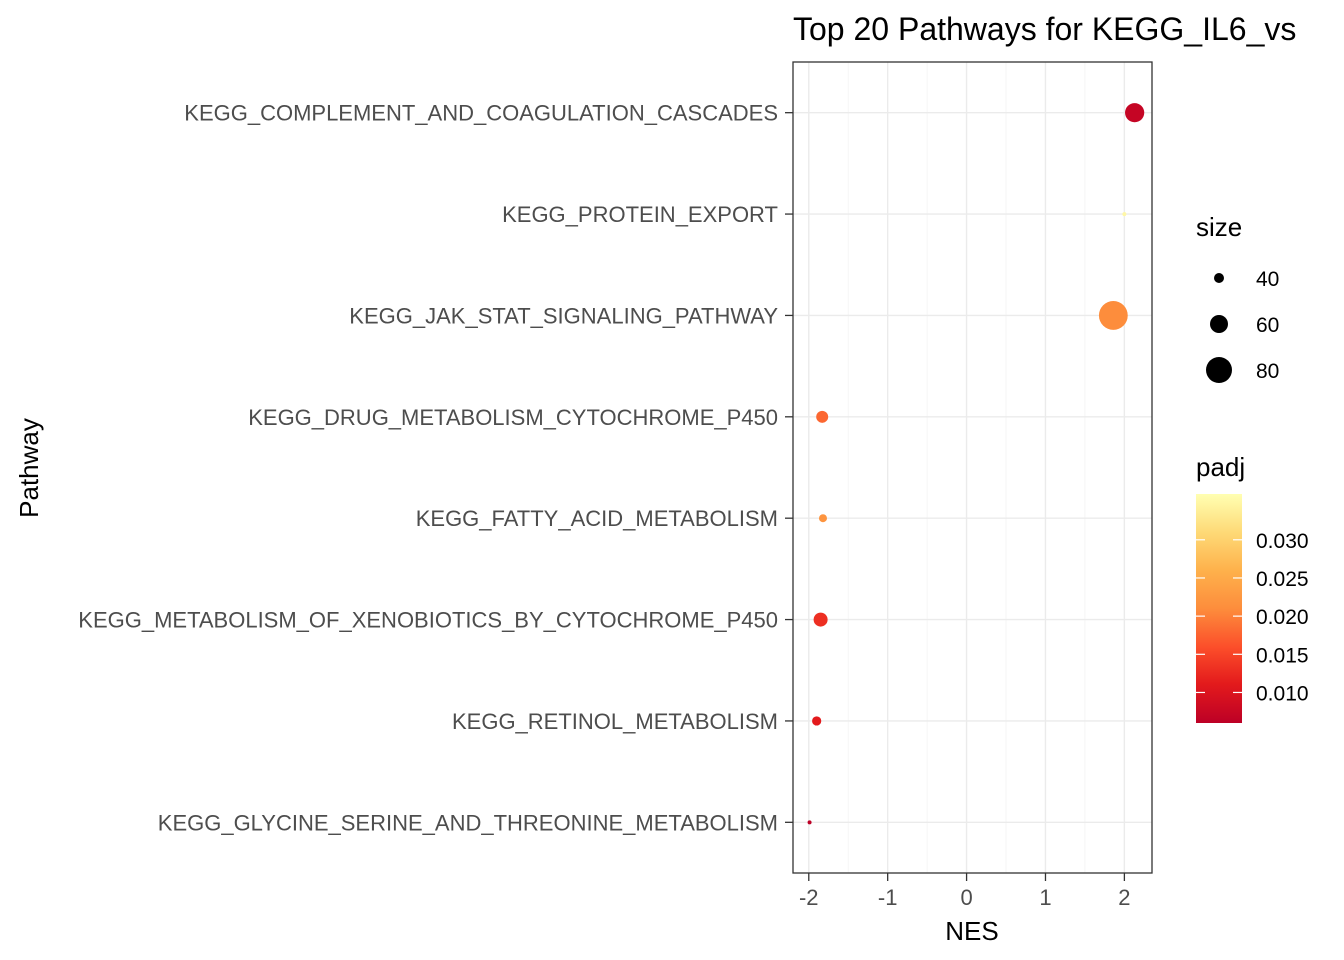 This screenshot has width=1344, height=960. What do you see at coordinates (1252, 587) in the screenshot?
I see `padj-legend: padj 0.030 0.025 0.020 0.015 0.010` at bounding box center [1252, 587].